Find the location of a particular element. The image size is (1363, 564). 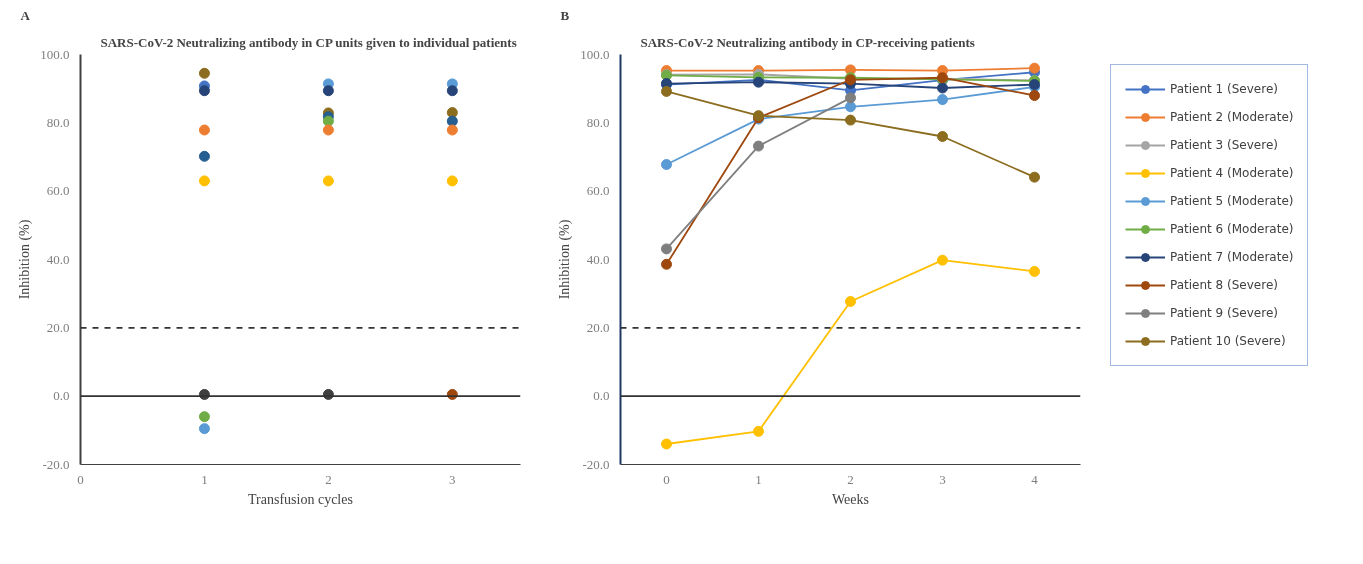

chart-title: B is located at coordinates (565, 15).